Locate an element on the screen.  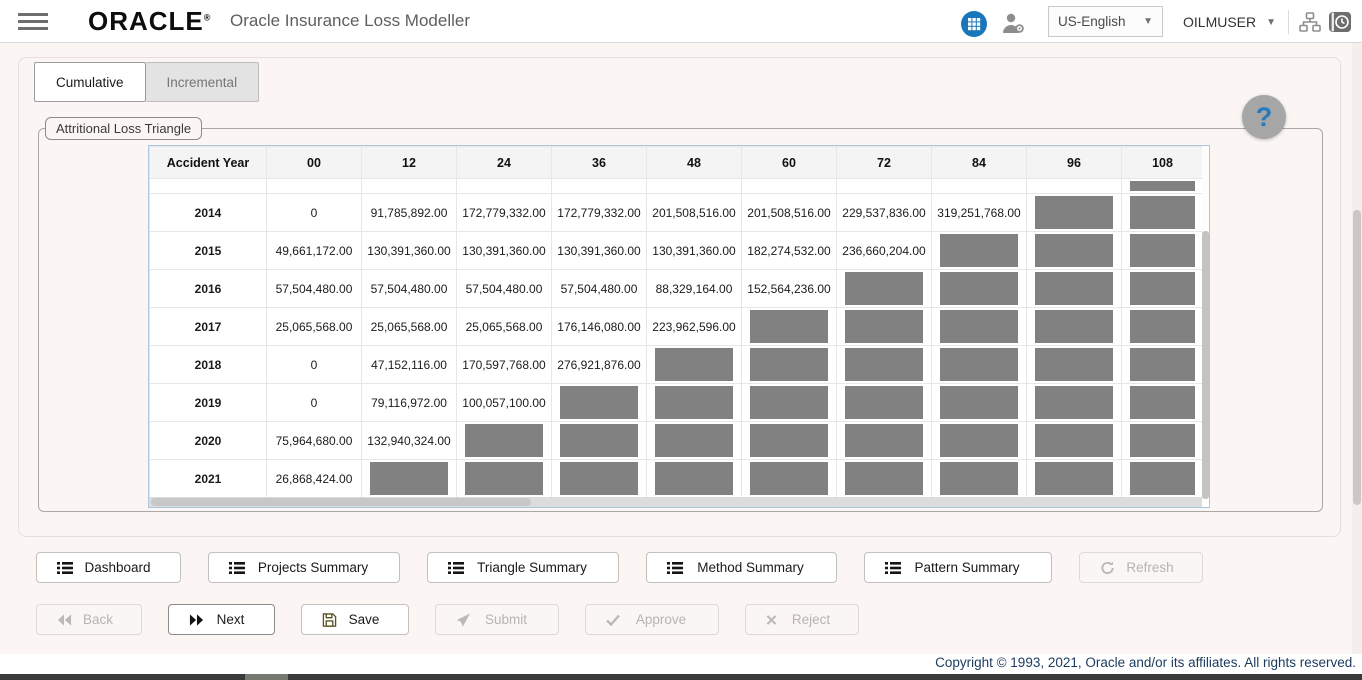
table-row: 2019 0 79,116,972.00 100,057,100.00 is located at coordinates (676, 402).